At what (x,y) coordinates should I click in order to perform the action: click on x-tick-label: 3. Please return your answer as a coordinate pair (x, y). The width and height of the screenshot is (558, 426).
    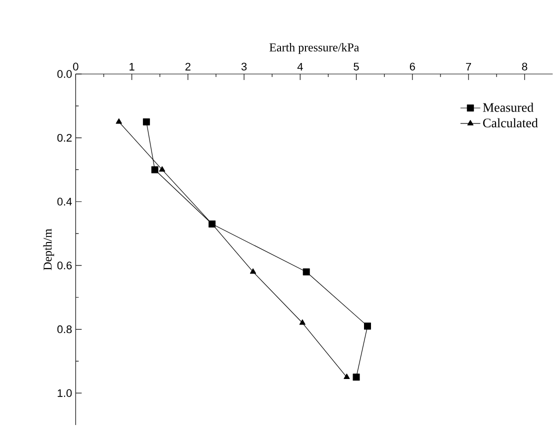
    Looking at the image, I should click on (244, 66).